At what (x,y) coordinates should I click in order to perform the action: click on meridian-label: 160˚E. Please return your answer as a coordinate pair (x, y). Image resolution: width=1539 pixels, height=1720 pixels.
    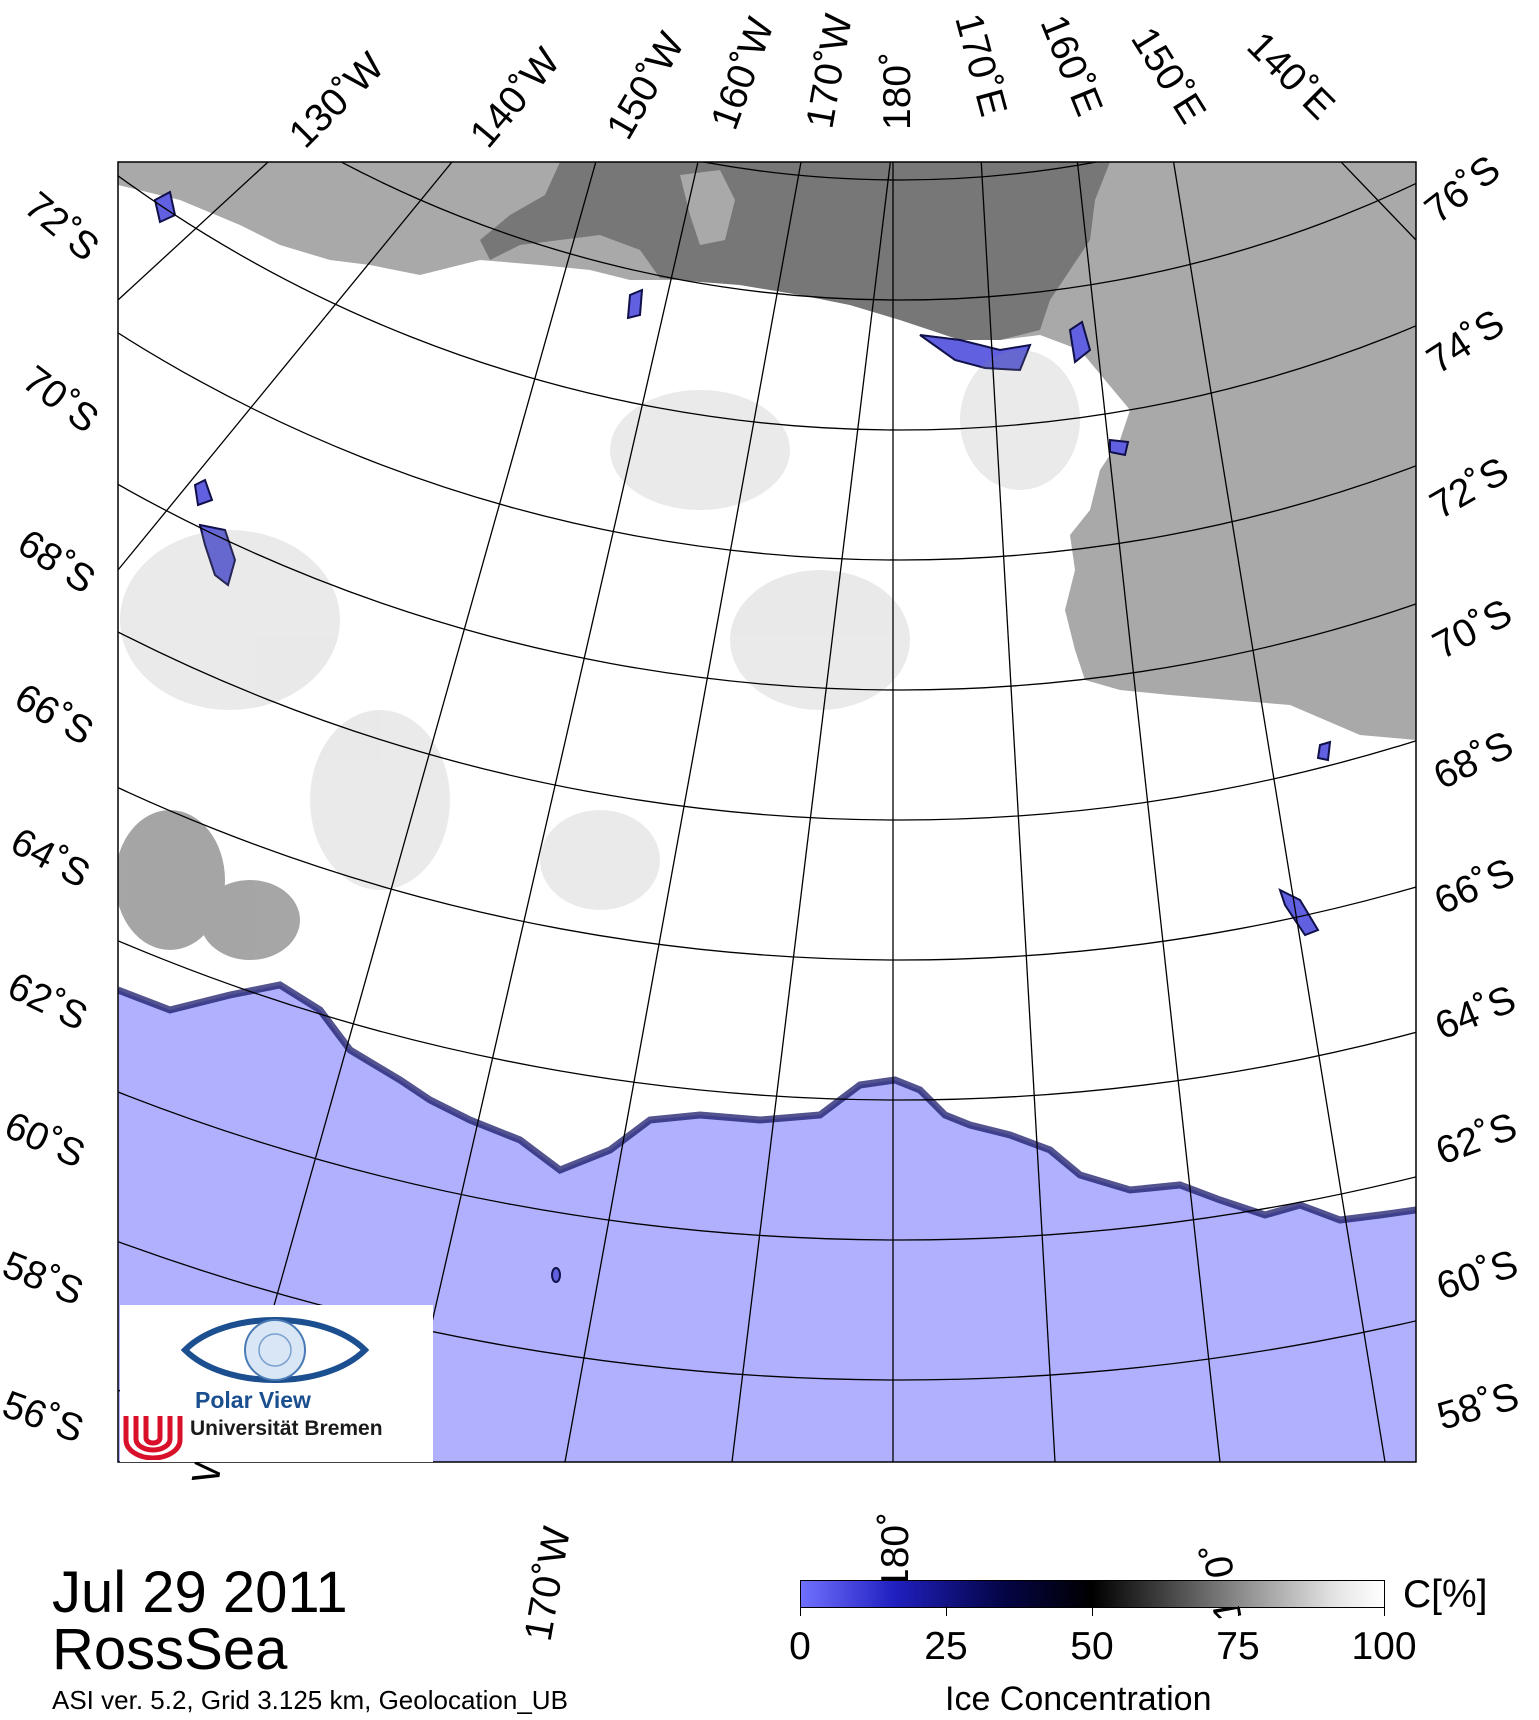
    Looking at the image, I should click on (1071, 65).